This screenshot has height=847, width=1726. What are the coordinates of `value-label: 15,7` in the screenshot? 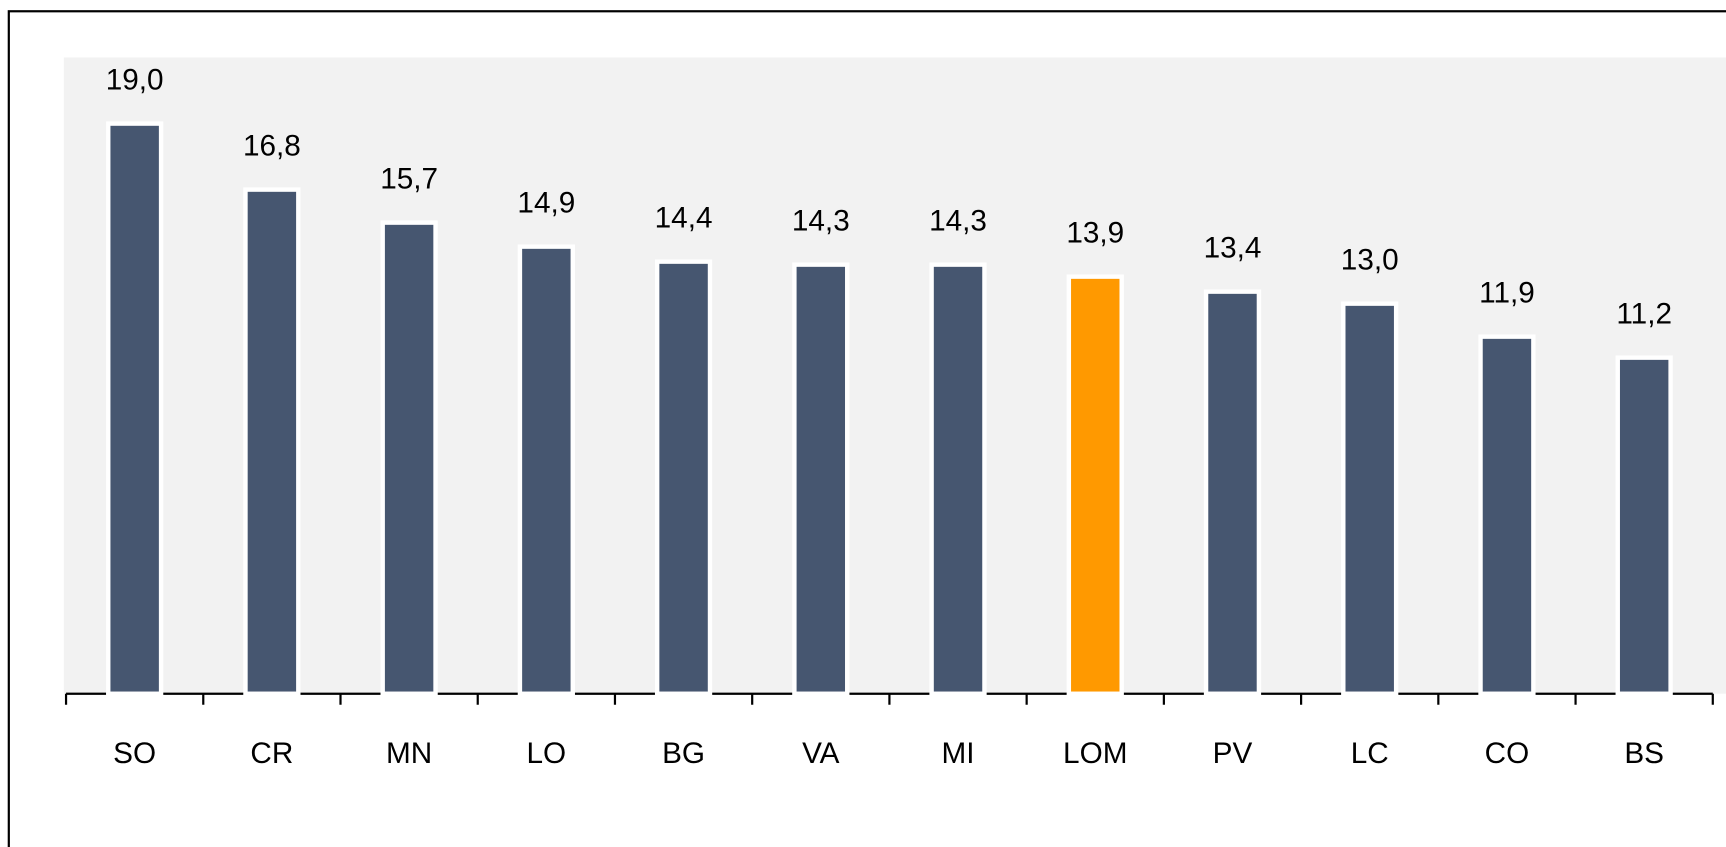 It's located at (409, 179).